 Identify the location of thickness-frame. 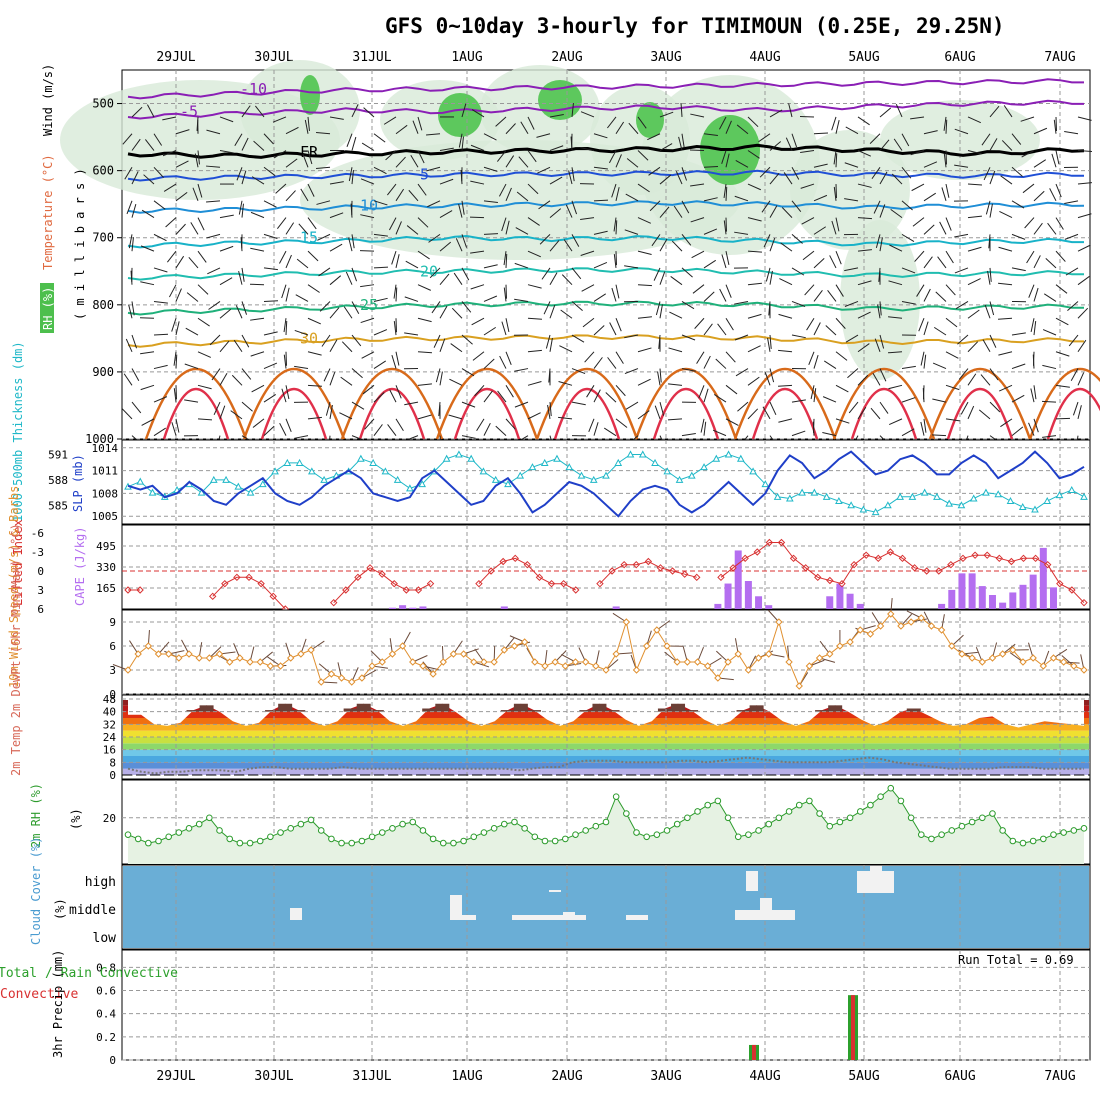
(606, 482).